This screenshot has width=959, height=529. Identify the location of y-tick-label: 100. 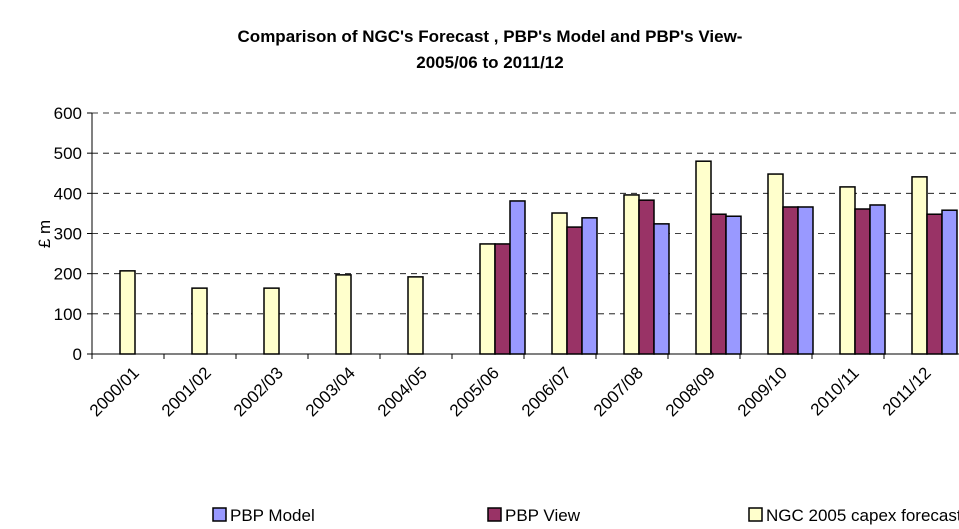
(68, 314).